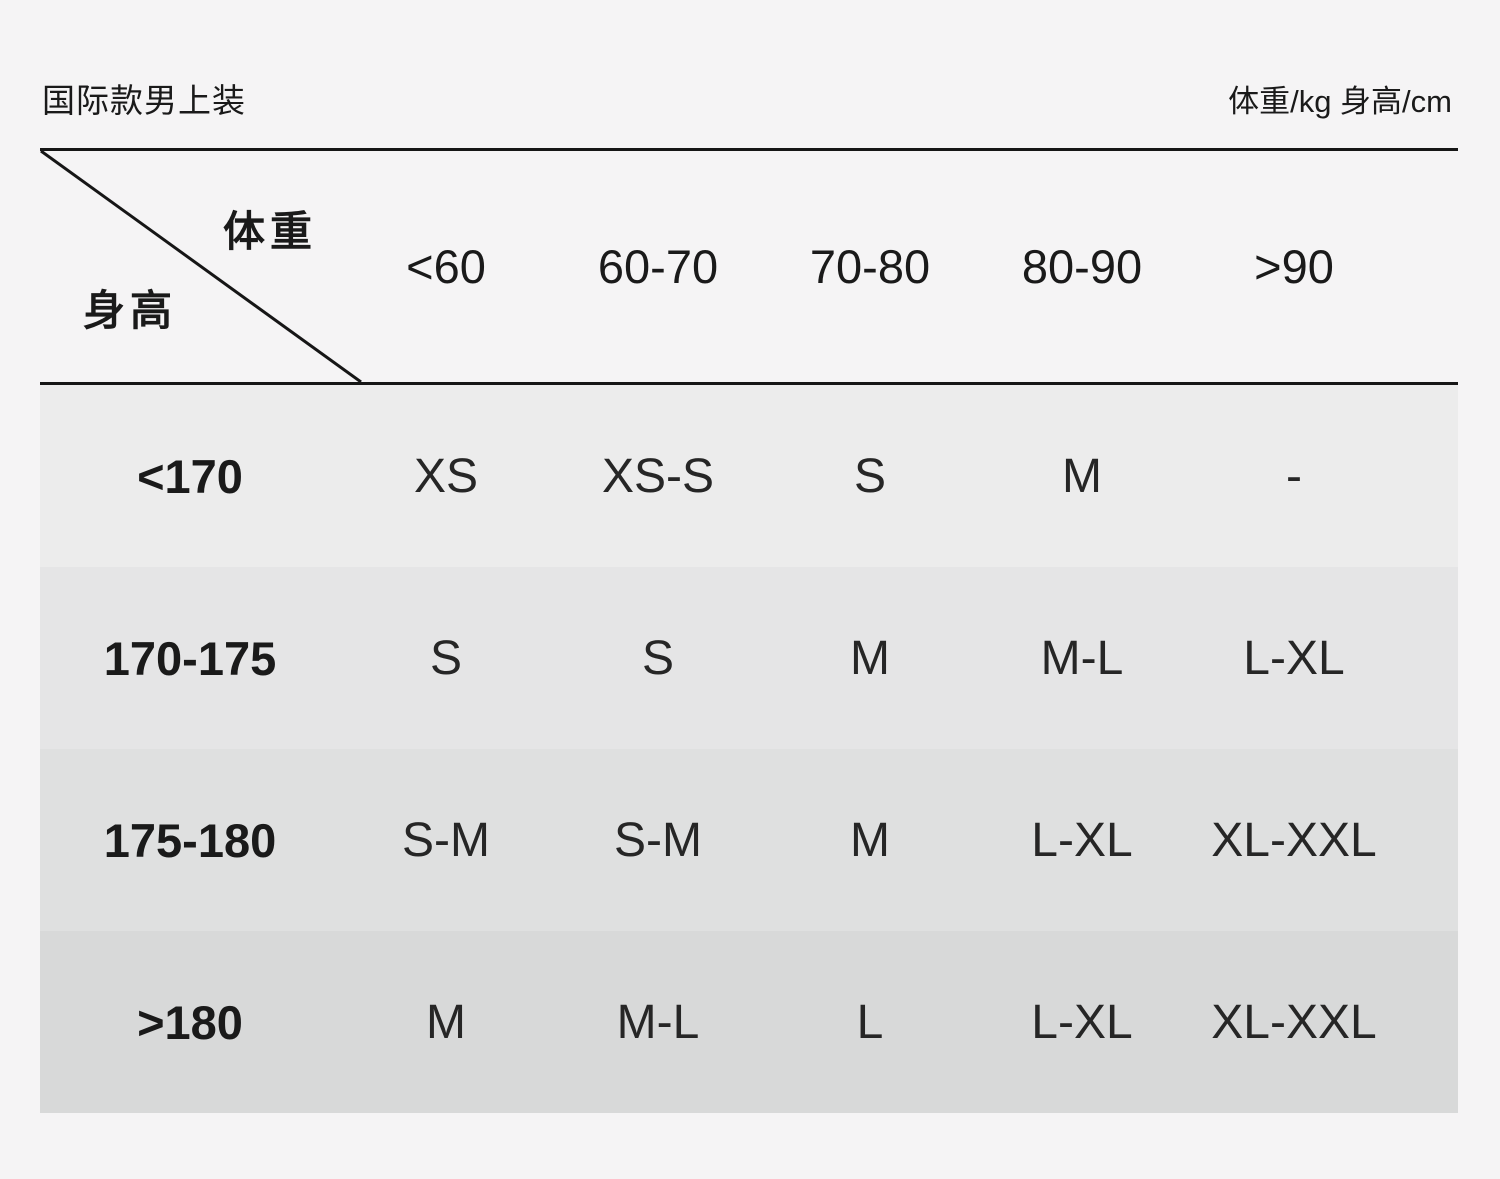  I want to click on row-header: <170, so click(190, 476).